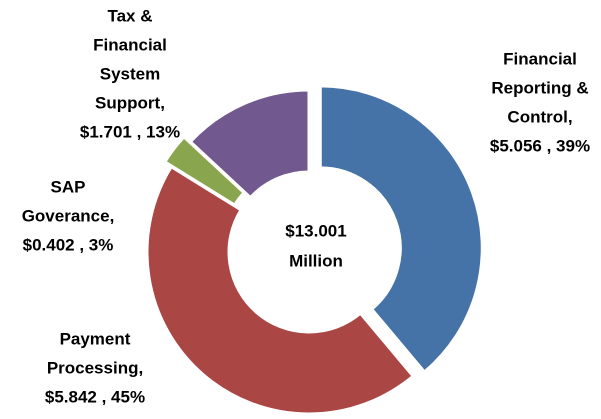  What do you see at coordinates (130, 131) in the screenshot?
I see `value-label: $1.701 , 13%` at bounding box center [130, 131].